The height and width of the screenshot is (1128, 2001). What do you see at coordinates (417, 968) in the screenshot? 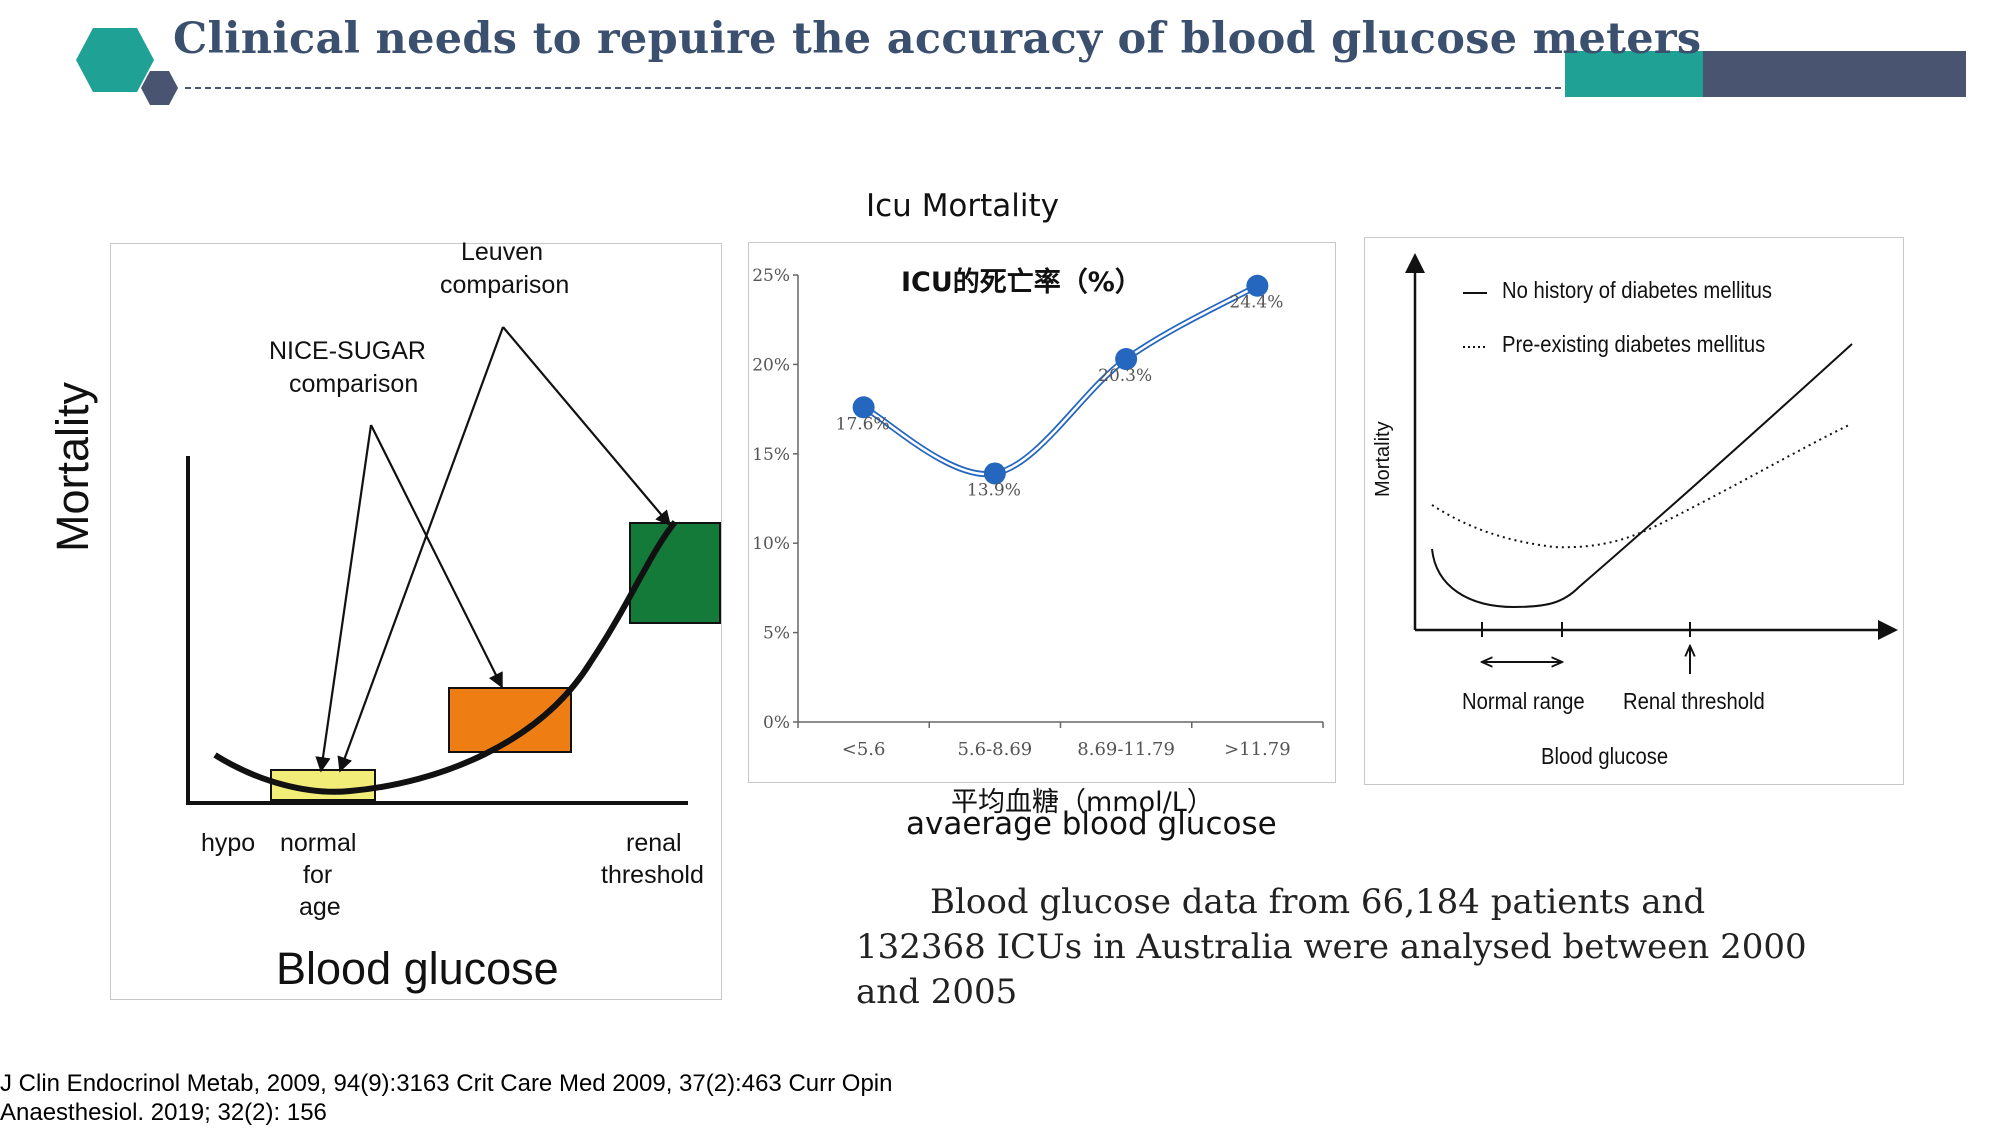
I see `left-xlabel: Blood glucose` at bounding box center [417, 968].